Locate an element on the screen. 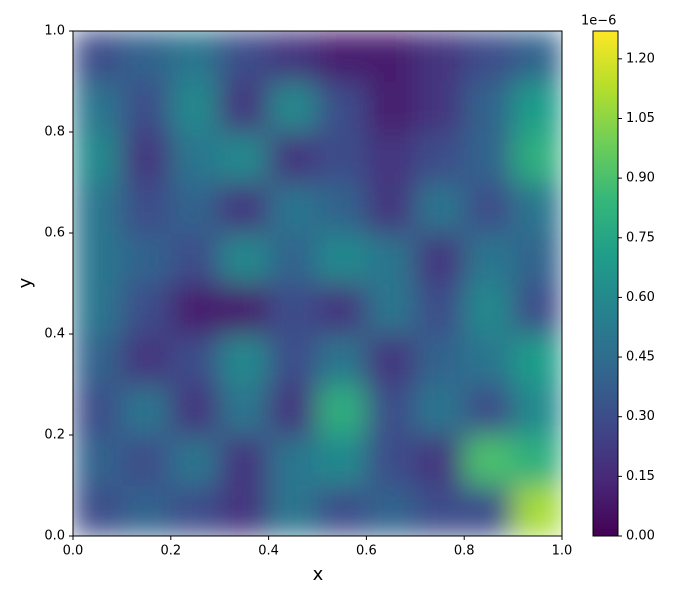 The height and width of the screenshot is (600, 700). x-tick-label: 0.8 is located at coordinates (464, 551).